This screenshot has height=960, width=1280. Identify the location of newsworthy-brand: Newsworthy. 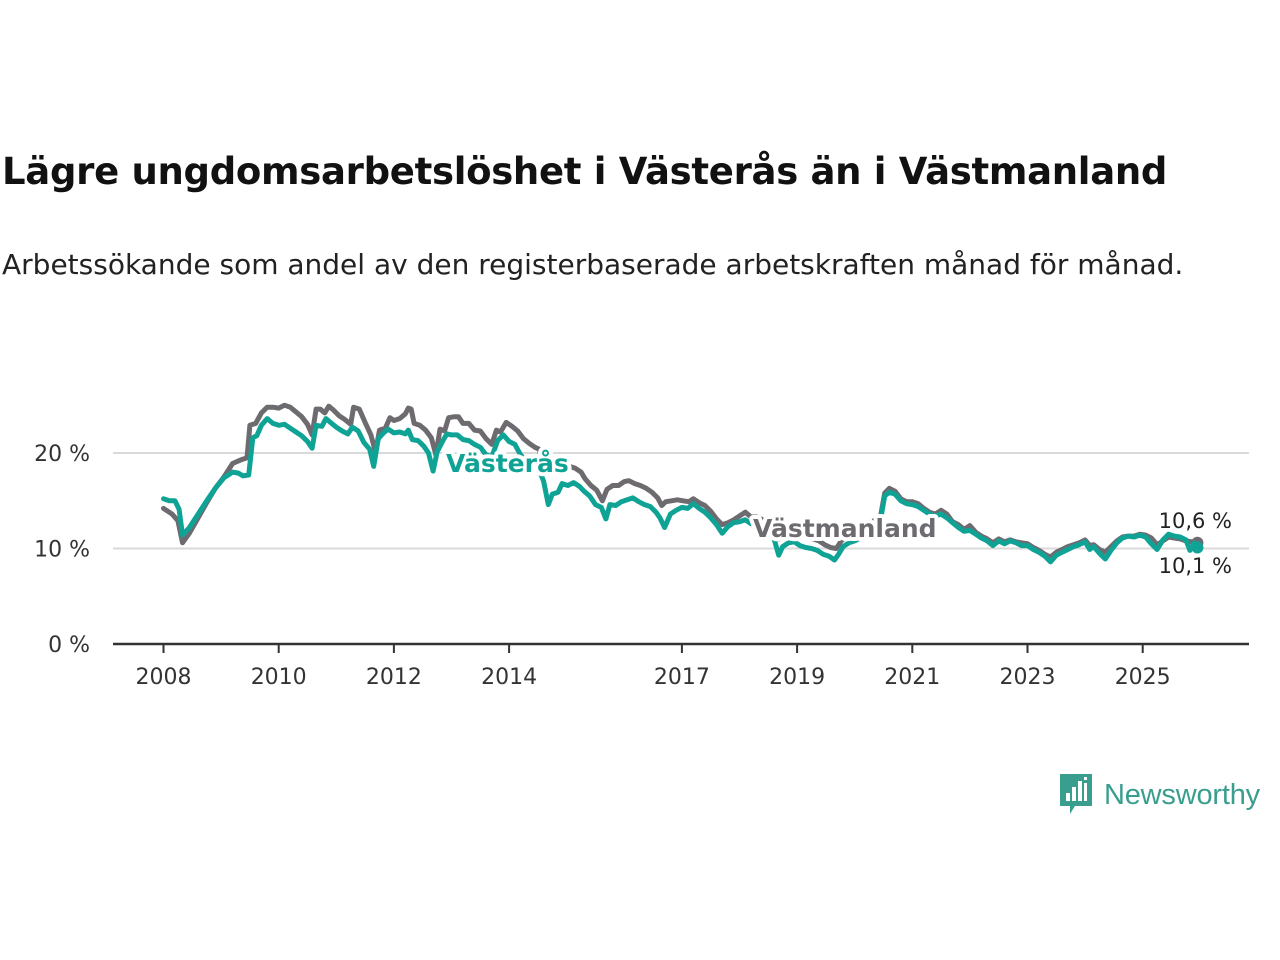
(1159, 795).